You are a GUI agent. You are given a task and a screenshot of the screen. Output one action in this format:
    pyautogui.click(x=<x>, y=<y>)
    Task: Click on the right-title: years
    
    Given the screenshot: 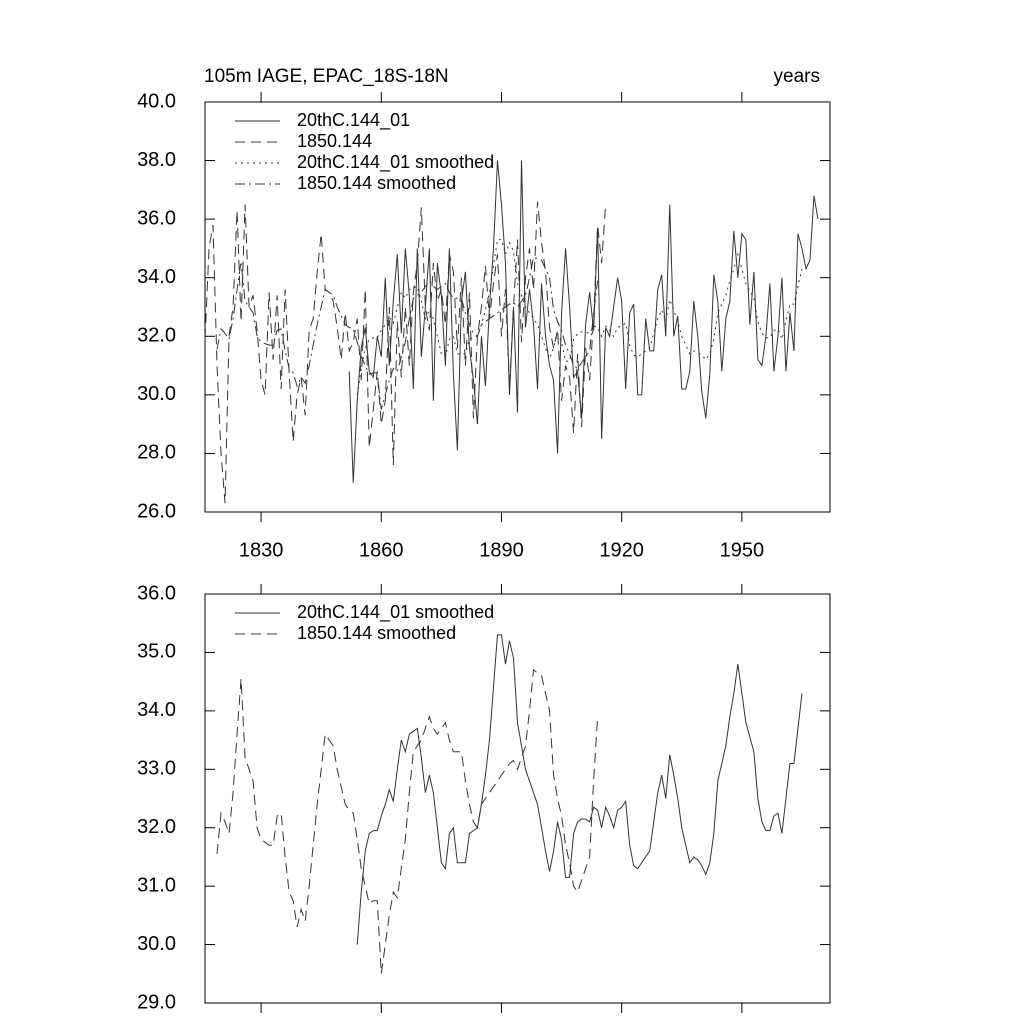 What is the action you would take?
    pyautogui.click(x=797, y=76)
    